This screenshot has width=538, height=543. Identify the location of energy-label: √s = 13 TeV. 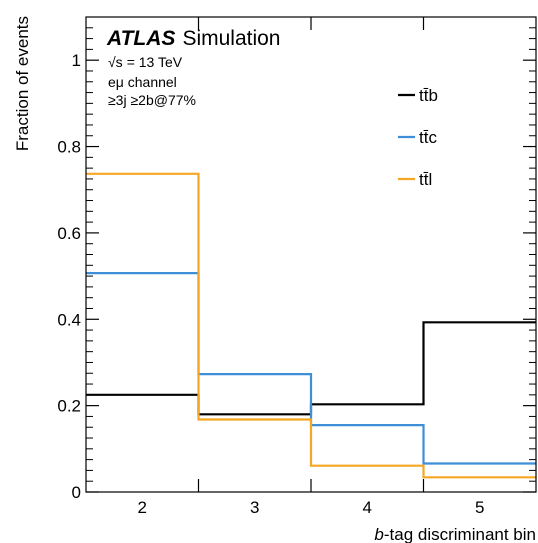
(145, 62).